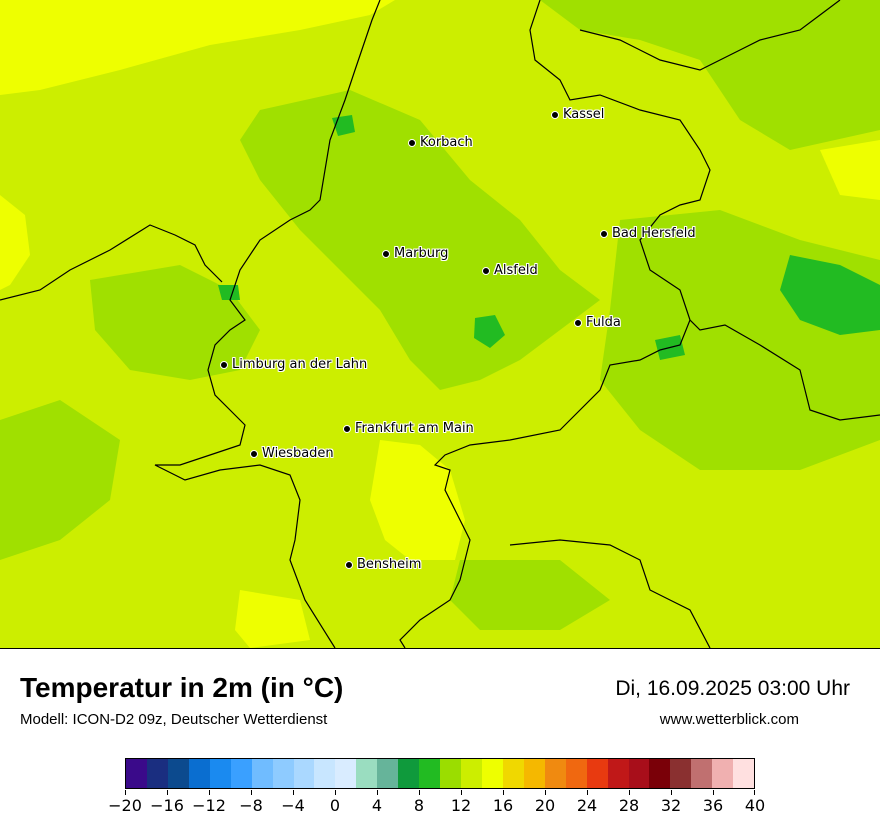 The height and width of the screenshot is (830, 880). What do you see at coordinates (272, 619) in the screenshot?
I see `warm-zone-south` at bounding box center [272, 619].